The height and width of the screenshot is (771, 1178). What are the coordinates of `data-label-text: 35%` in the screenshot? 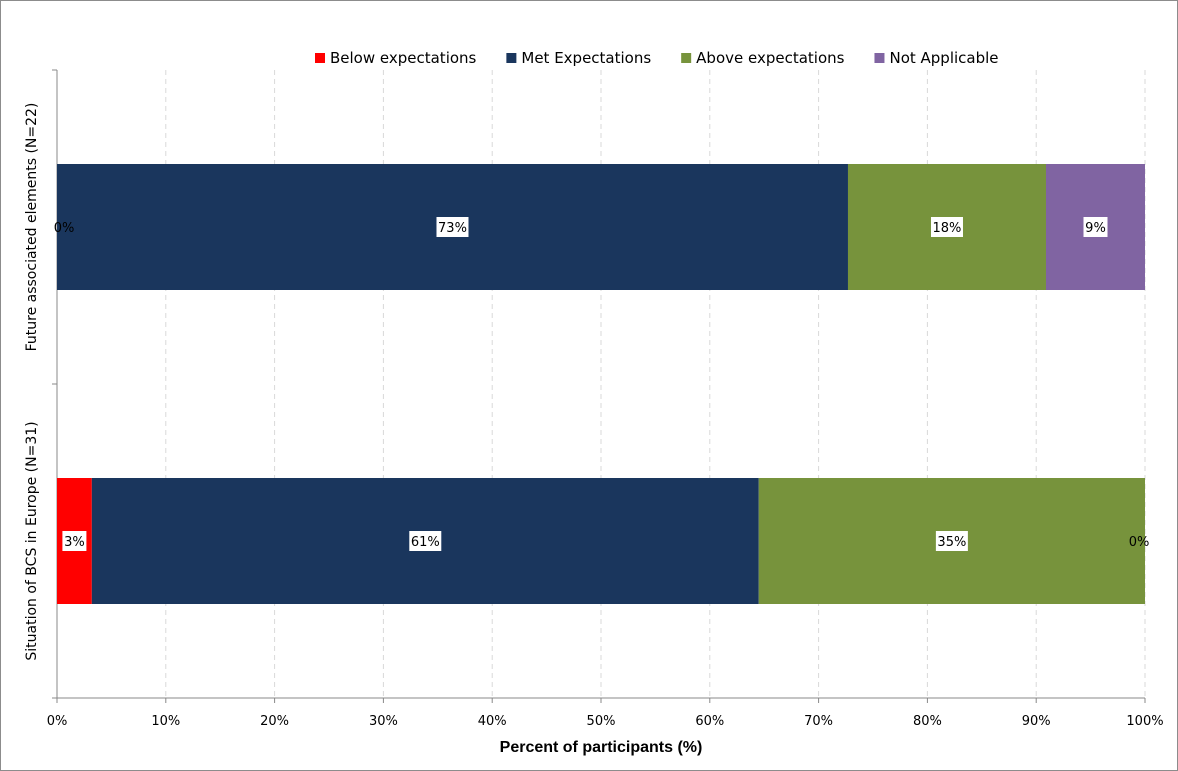 It's located at (951, 542).